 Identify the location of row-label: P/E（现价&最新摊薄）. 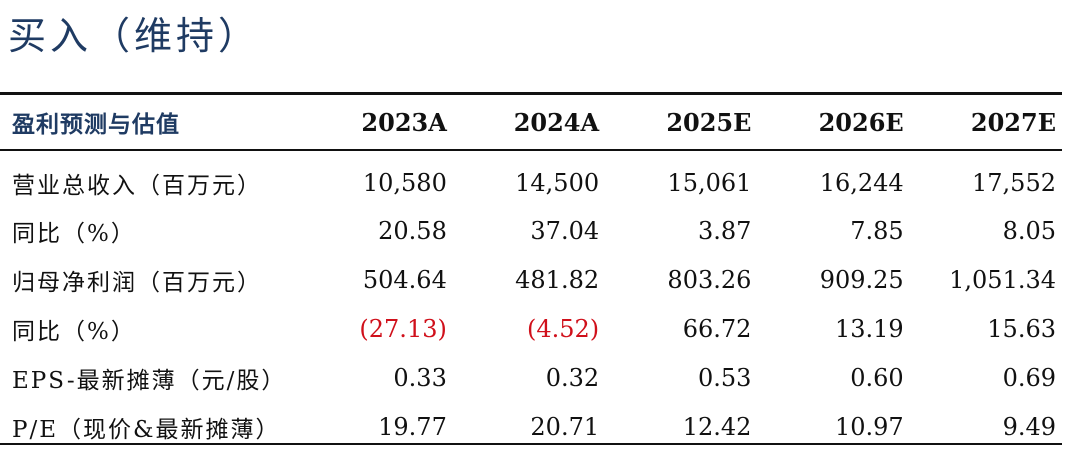
(146, 429).